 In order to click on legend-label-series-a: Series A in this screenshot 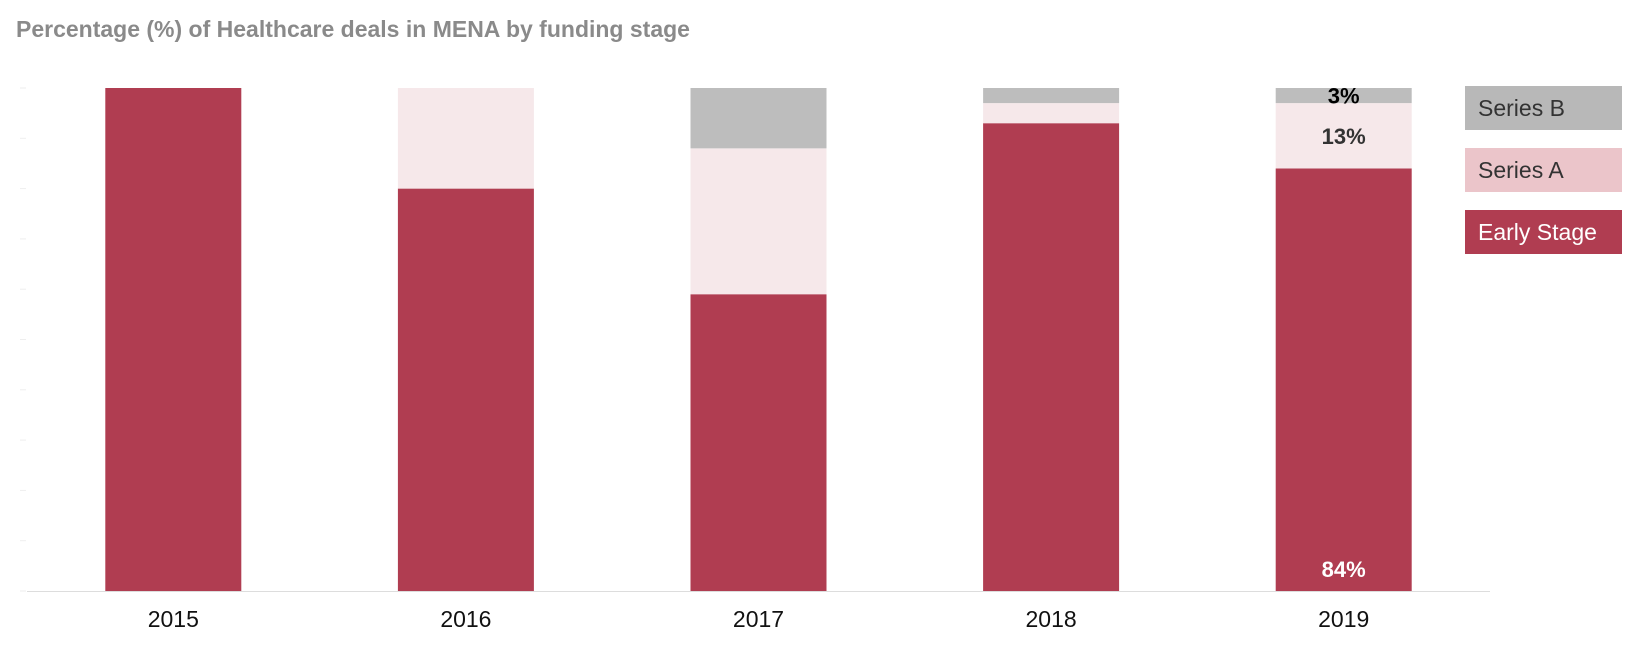, I will do `click(1521, 169)`.